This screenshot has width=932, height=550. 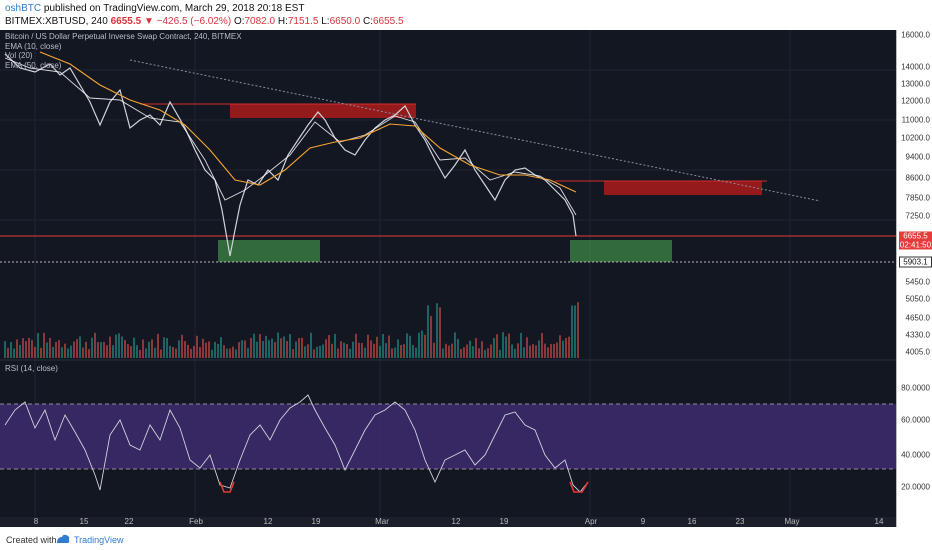 What do you see at coordinates (308, 122) in the screenshot?
I see `ema50-line` at bounding box center [308, 122].